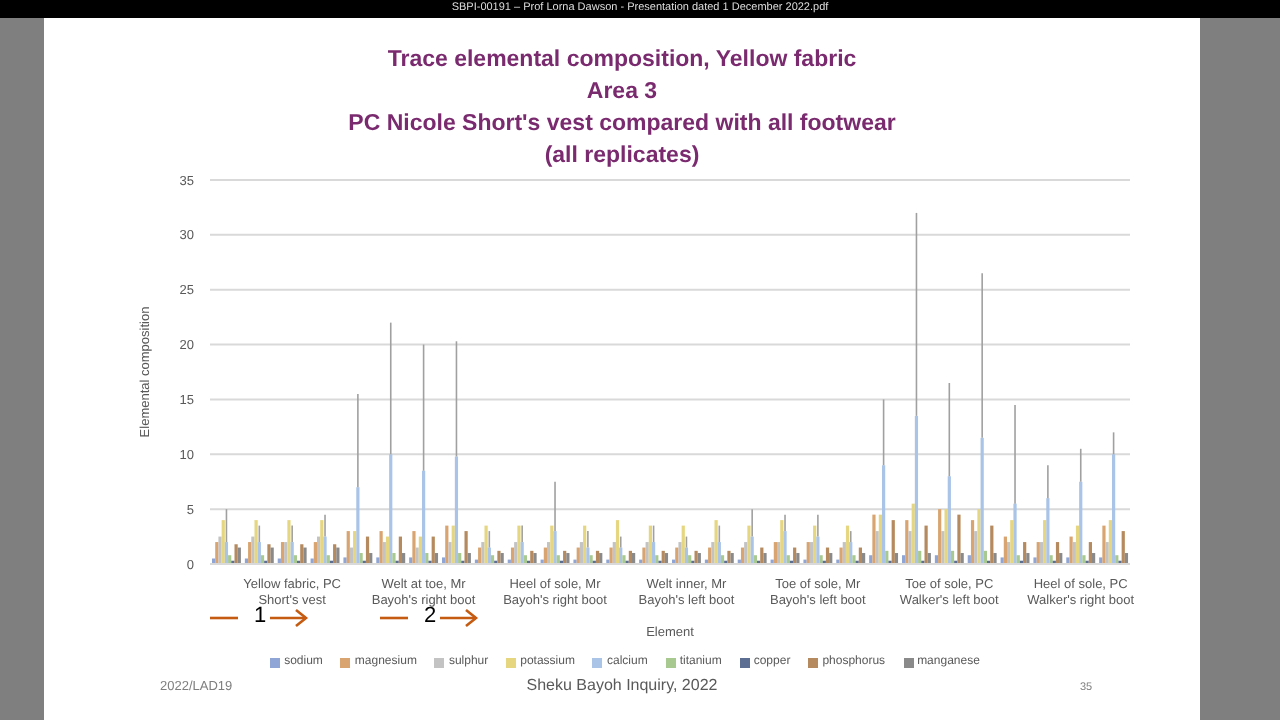 Image resolution: width=1280 pixels, height=720 pixels. Describe the element at coordinates (622, 125) in the screenshot. I see `chart-subtitle: Area 3 PC Nicole Short's vest compared with all footwear (all replicates)` at that location.